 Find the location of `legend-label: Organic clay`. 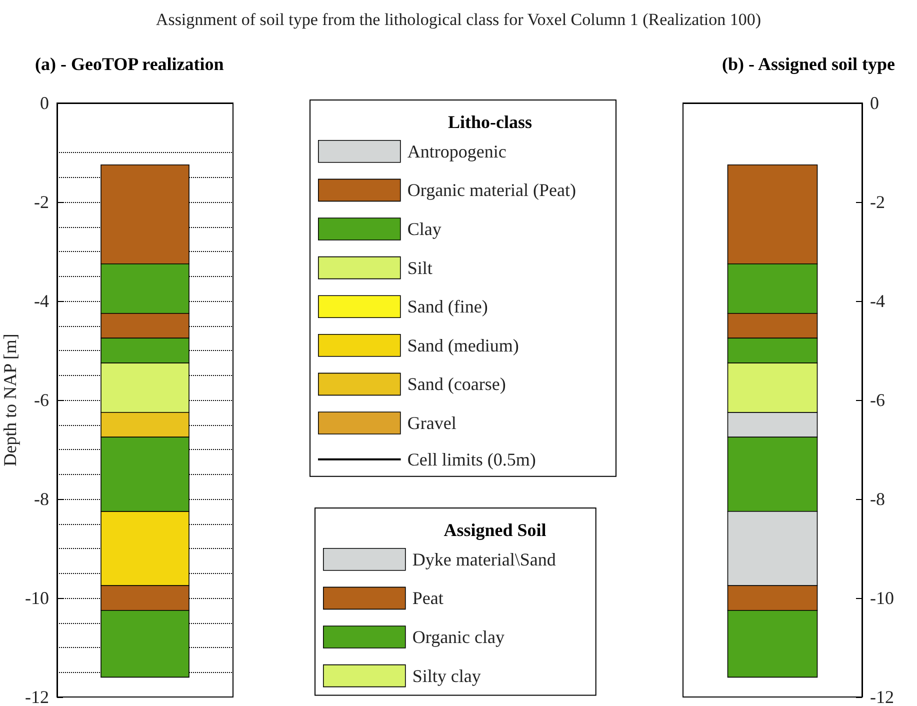

legend-label: Organic clay is located at coordinates (458, 637).